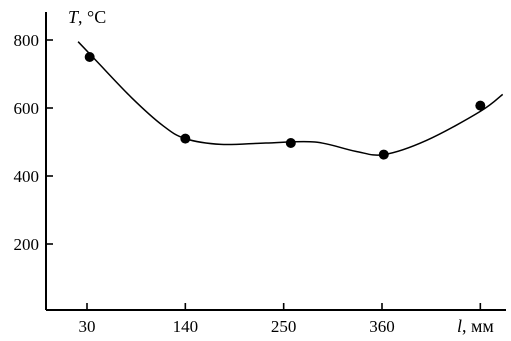 The width and height of the screenshot is (511, 341). What do you see at coordinates (74, 17) in the screenshot?
I see `y-axis-label-symbol: T` at bounding box center [74, 17].